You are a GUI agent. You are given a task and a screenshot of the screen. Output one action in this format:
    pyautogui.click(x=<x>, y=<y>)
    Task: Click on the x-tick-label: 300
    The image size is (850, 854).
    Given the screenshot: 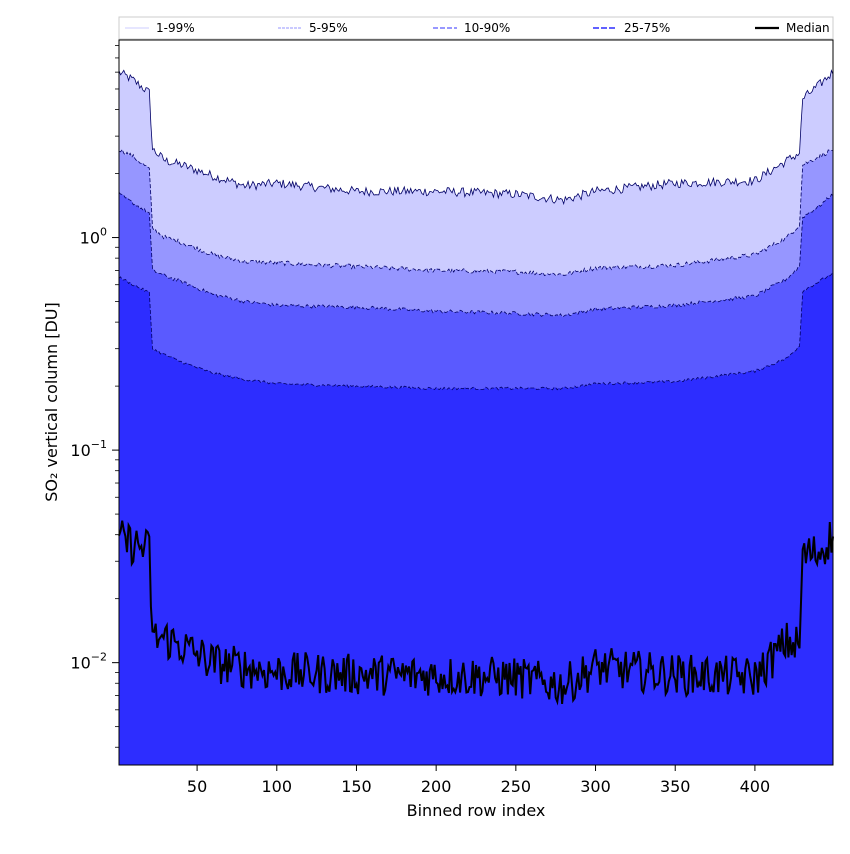 What is the action you would take?
    pyautogui.click(x=595, y=786)
    